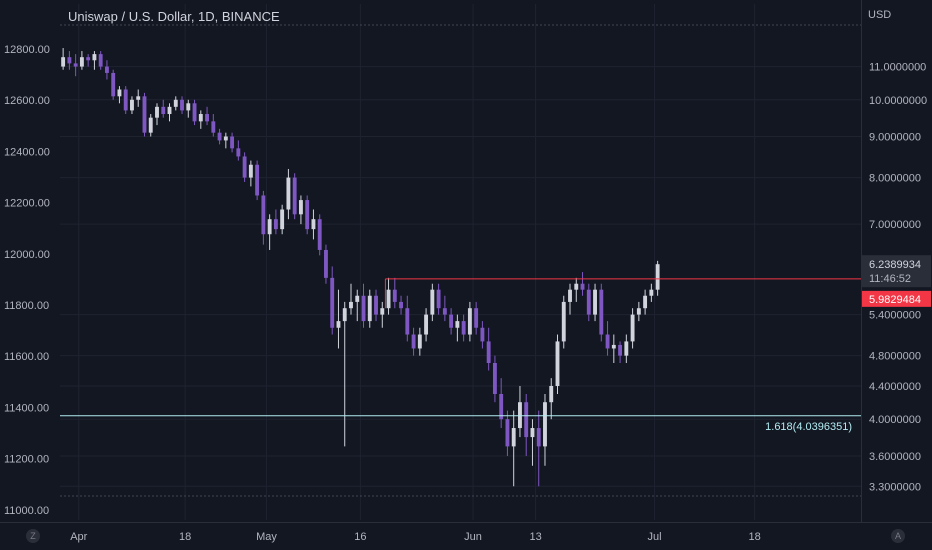 The width and height of the screenshot is (932, 550). What do you see at coordinates (26, 306) in the screenshot?
I see `left-tick-label: 11800.00` at bounding box center [26, 306].